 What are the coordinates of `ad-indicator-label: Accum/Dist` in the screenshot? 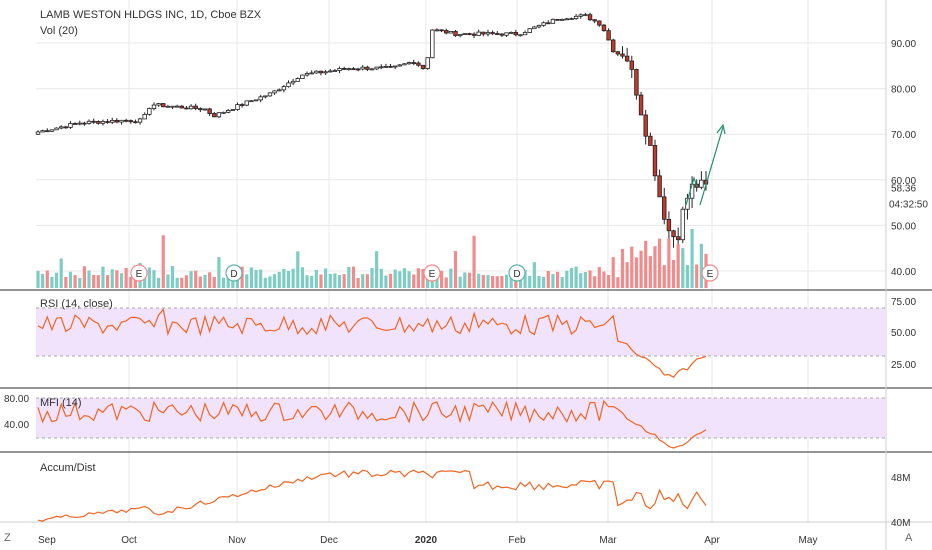 It's located at (68, 468).